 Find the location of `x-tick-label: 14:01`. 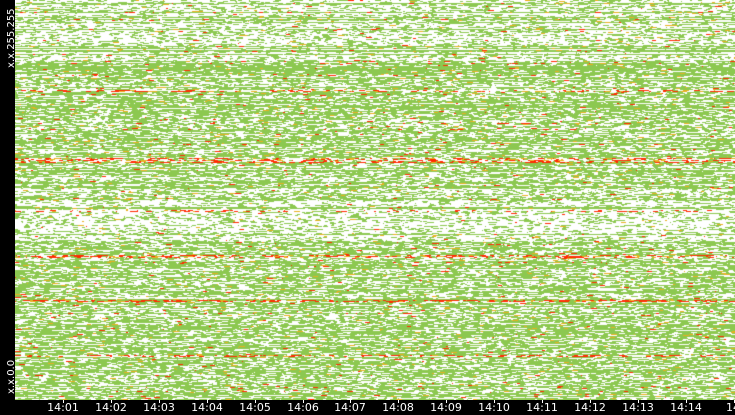

x-tick-label: 14:01 is located at coordinates (63, 407).